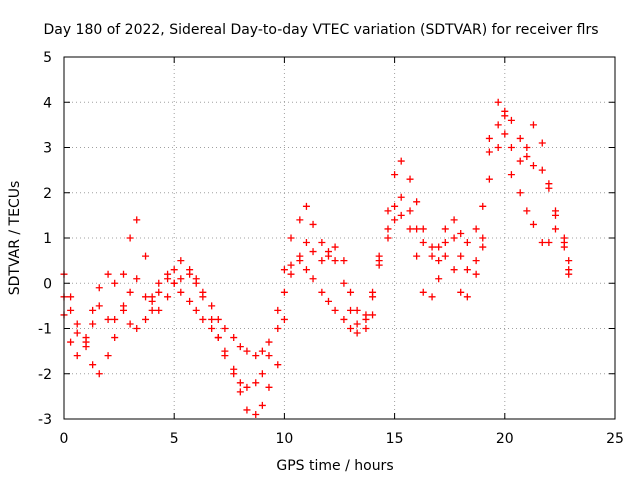  I want to click on y-tick-label: -3, so click(45, 420).